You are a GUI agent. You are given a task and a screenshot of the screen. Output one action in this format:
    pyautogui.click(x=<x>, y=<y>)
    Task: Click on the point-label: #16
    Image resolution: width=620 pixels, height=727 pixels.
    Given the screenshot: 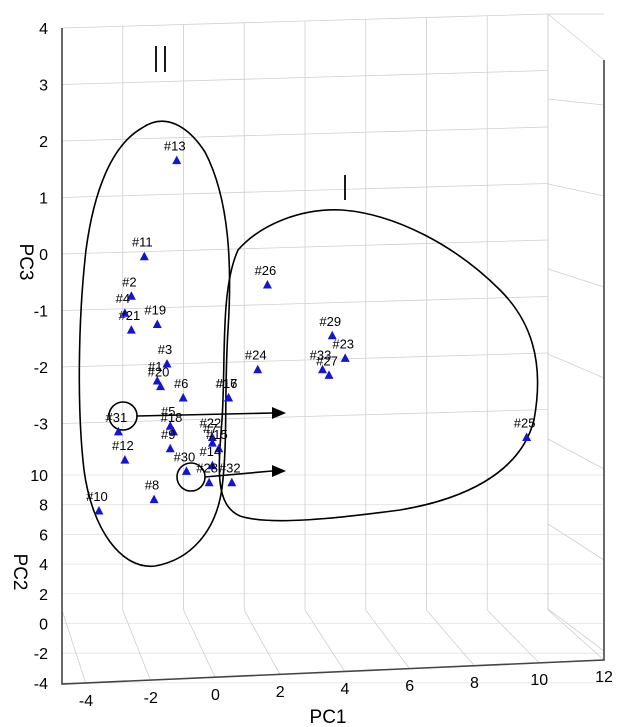 What is the action you would take?
    pyautogui.click(x=227, y=383)
    